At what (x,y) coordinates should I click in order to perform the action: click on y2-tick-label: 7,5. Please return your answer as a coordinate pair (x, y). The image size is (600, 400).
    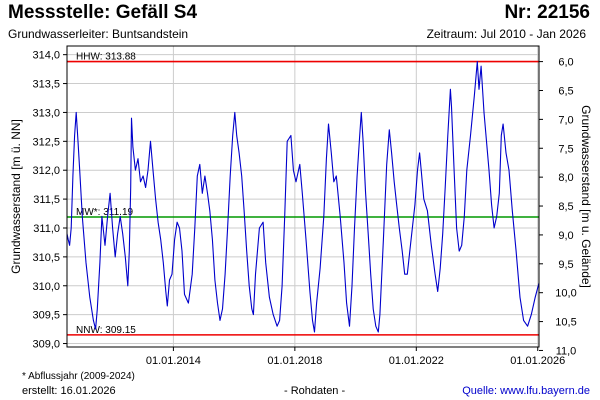
    Looking at the image, I should click on (565, 149).